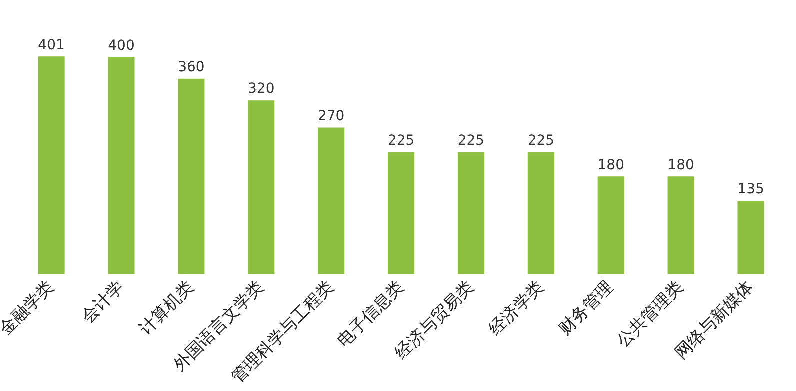 Image resolution: width=796 pixels, height=391 pixels. I want to click on data-label: 320, so click(261, 89).